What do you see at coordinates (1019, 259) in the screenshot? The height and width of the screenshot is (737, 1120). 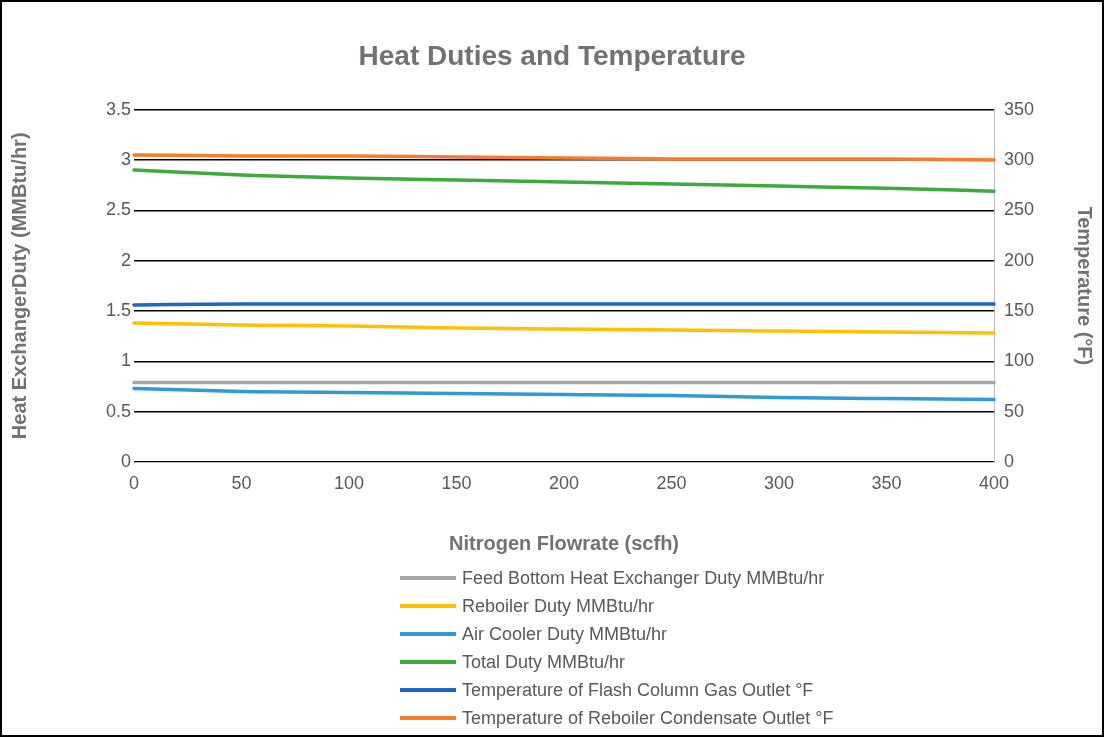 I see `y2-tick-label: 200` at bounding box center [1019, 259].